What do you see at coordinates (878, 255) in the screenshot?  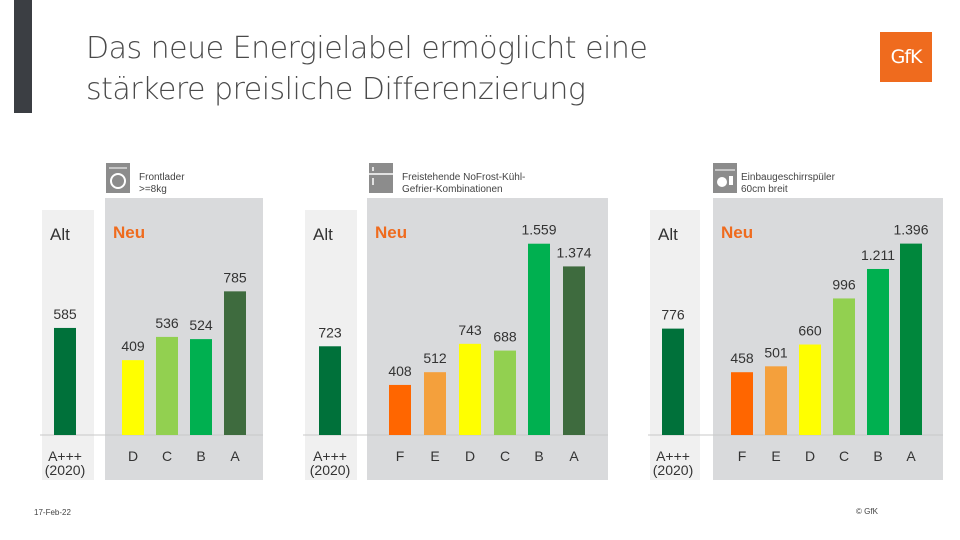 I see `value-label-b: 1.211` at bounding box center [878, 255].